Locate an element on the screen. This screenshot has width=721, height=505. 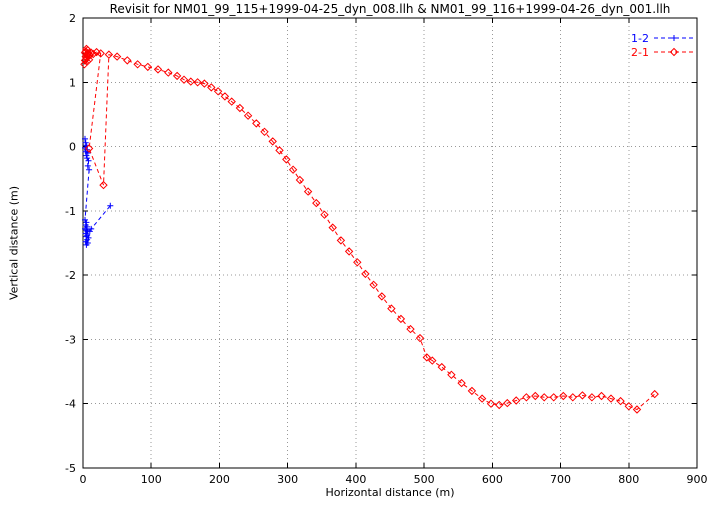
y-tick-label: -1 is located at coordinates (70, 211).